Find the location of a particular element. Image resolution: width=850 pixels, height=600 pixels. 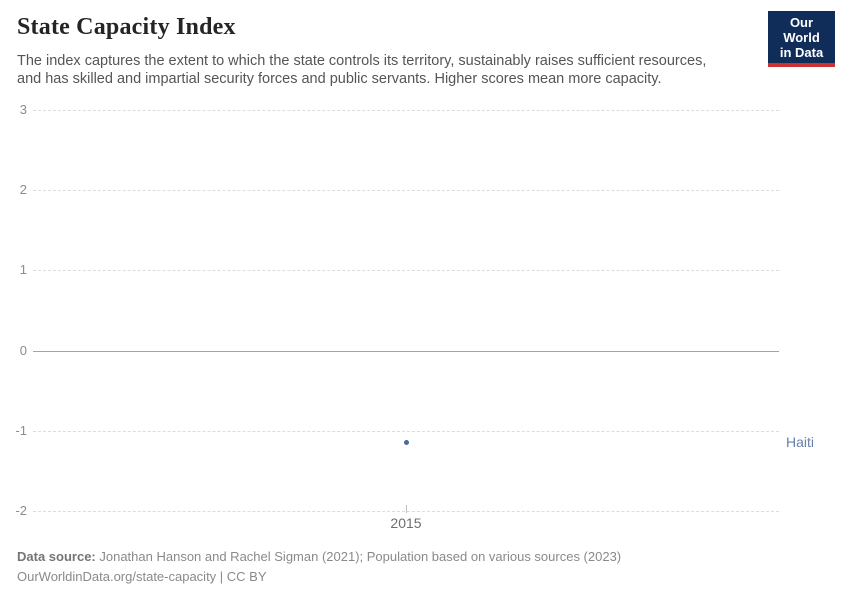

data-point-haiti is located at coordinates (406, 443).